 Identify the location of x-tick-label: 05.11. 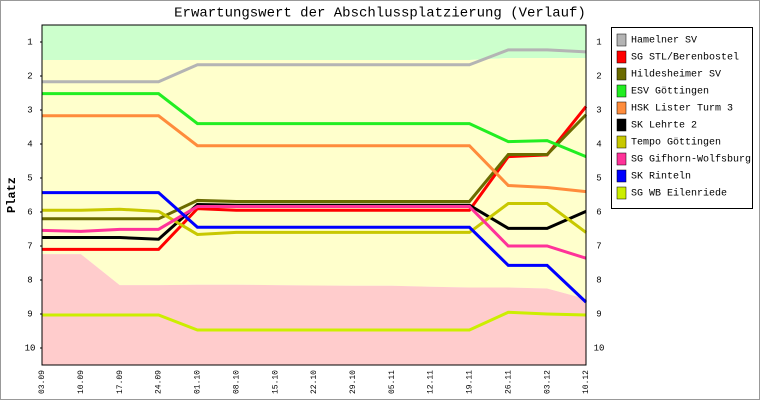
(392, 382).